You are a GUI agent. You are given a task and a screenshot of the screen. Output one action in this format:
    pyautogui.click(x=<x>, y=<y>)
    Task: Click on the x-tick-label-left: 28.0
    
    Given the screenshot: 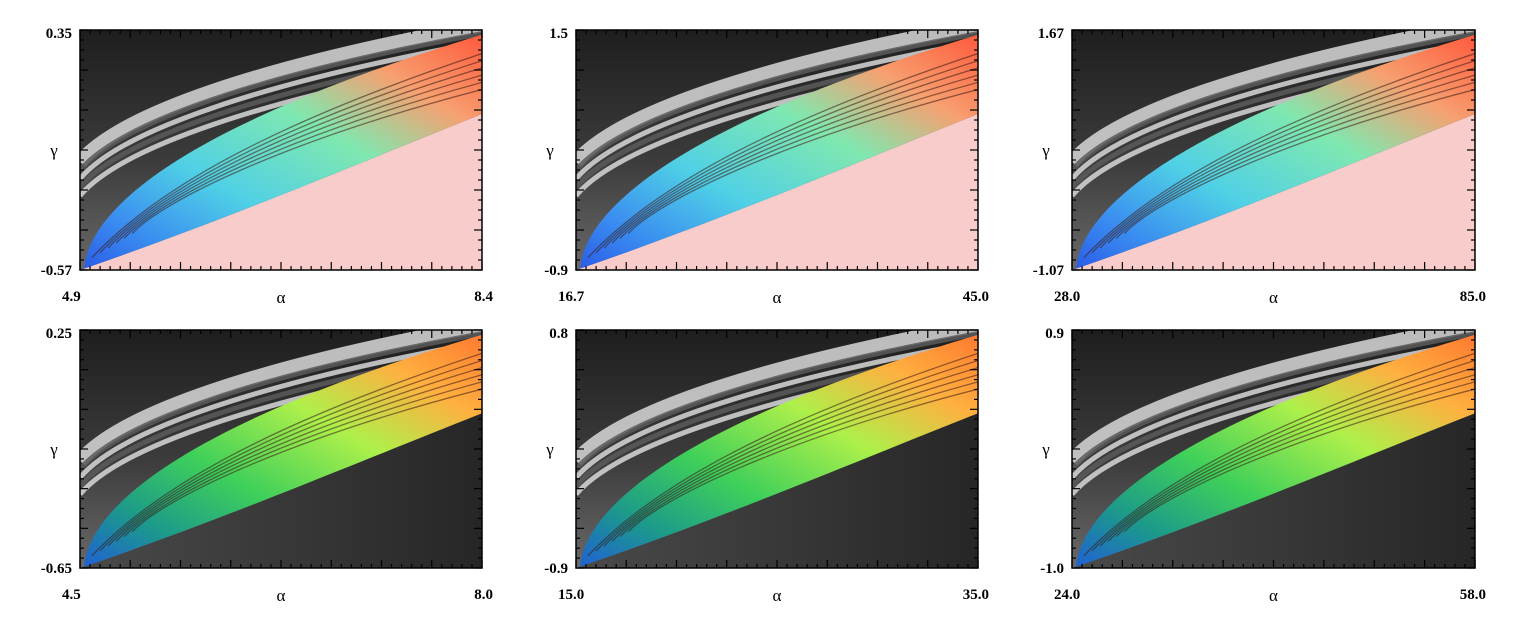 What is the action you would take?
    pyautogui.click(x=1067, y=297)
    